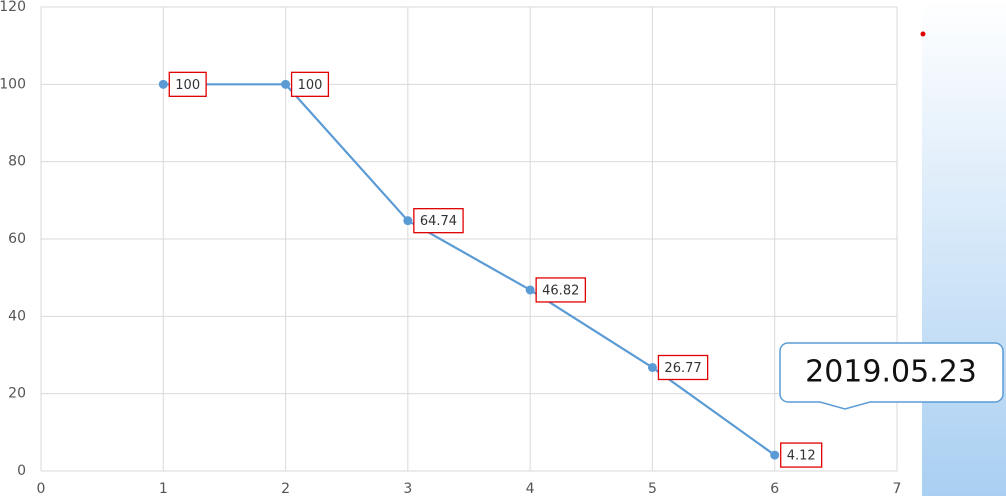  What do you see at coordinates (17, 239) in the screenshot?
I see `y-tick-label: 60` at bounding box center [17, 239].